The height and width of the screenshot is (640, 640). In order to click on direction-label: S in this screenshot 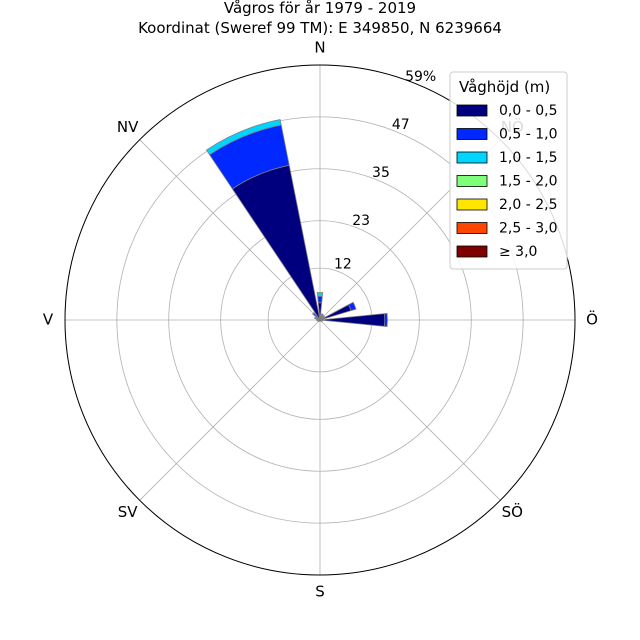, I will do `click(320, 592)`.